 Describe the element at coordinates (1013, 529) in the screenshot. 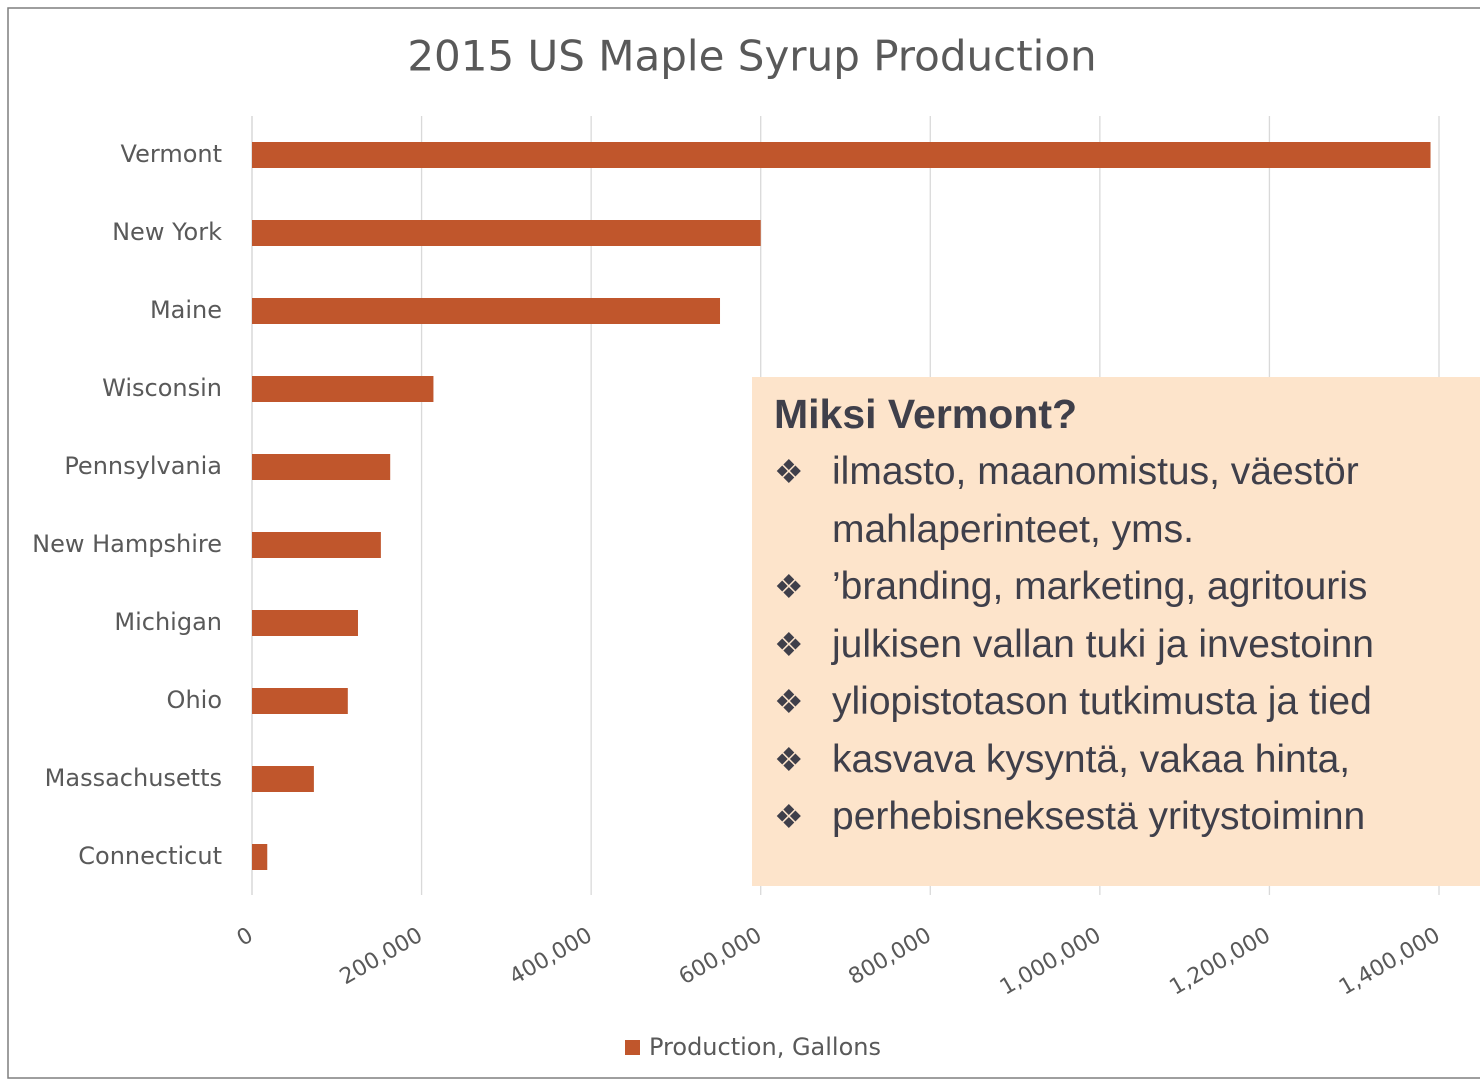

I see `bullet-text: mahlaperinteet, yms.` at that location.